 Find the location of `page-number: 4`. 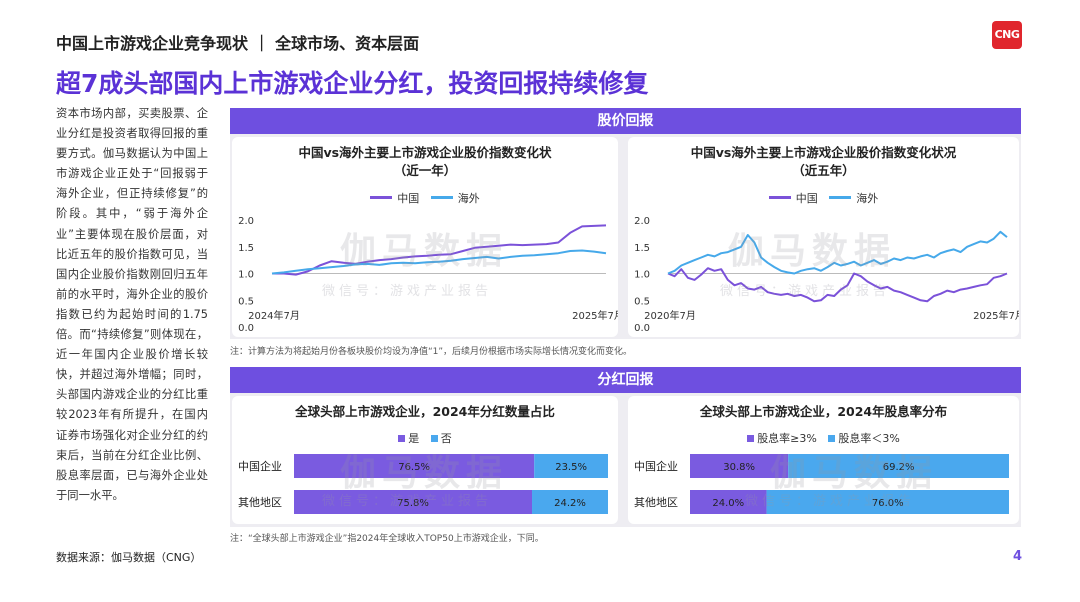

page-number: 4 is located at coordinates (1018, 556).